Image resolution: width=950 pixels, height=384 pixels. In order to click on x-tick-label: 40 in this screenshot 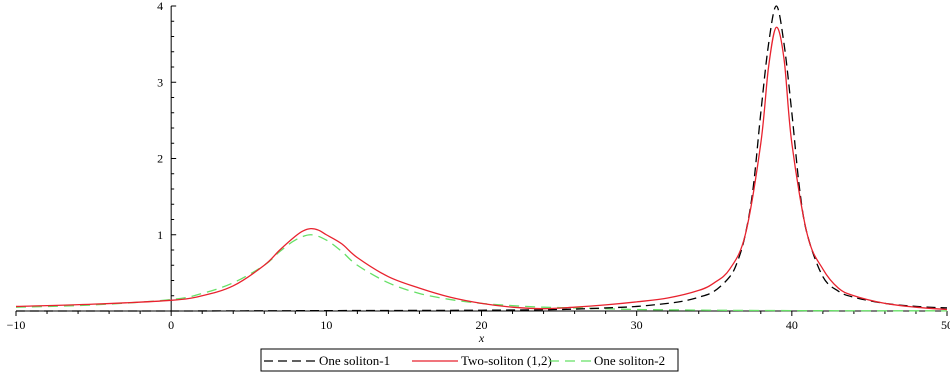, I will do `click(792, 325)`.